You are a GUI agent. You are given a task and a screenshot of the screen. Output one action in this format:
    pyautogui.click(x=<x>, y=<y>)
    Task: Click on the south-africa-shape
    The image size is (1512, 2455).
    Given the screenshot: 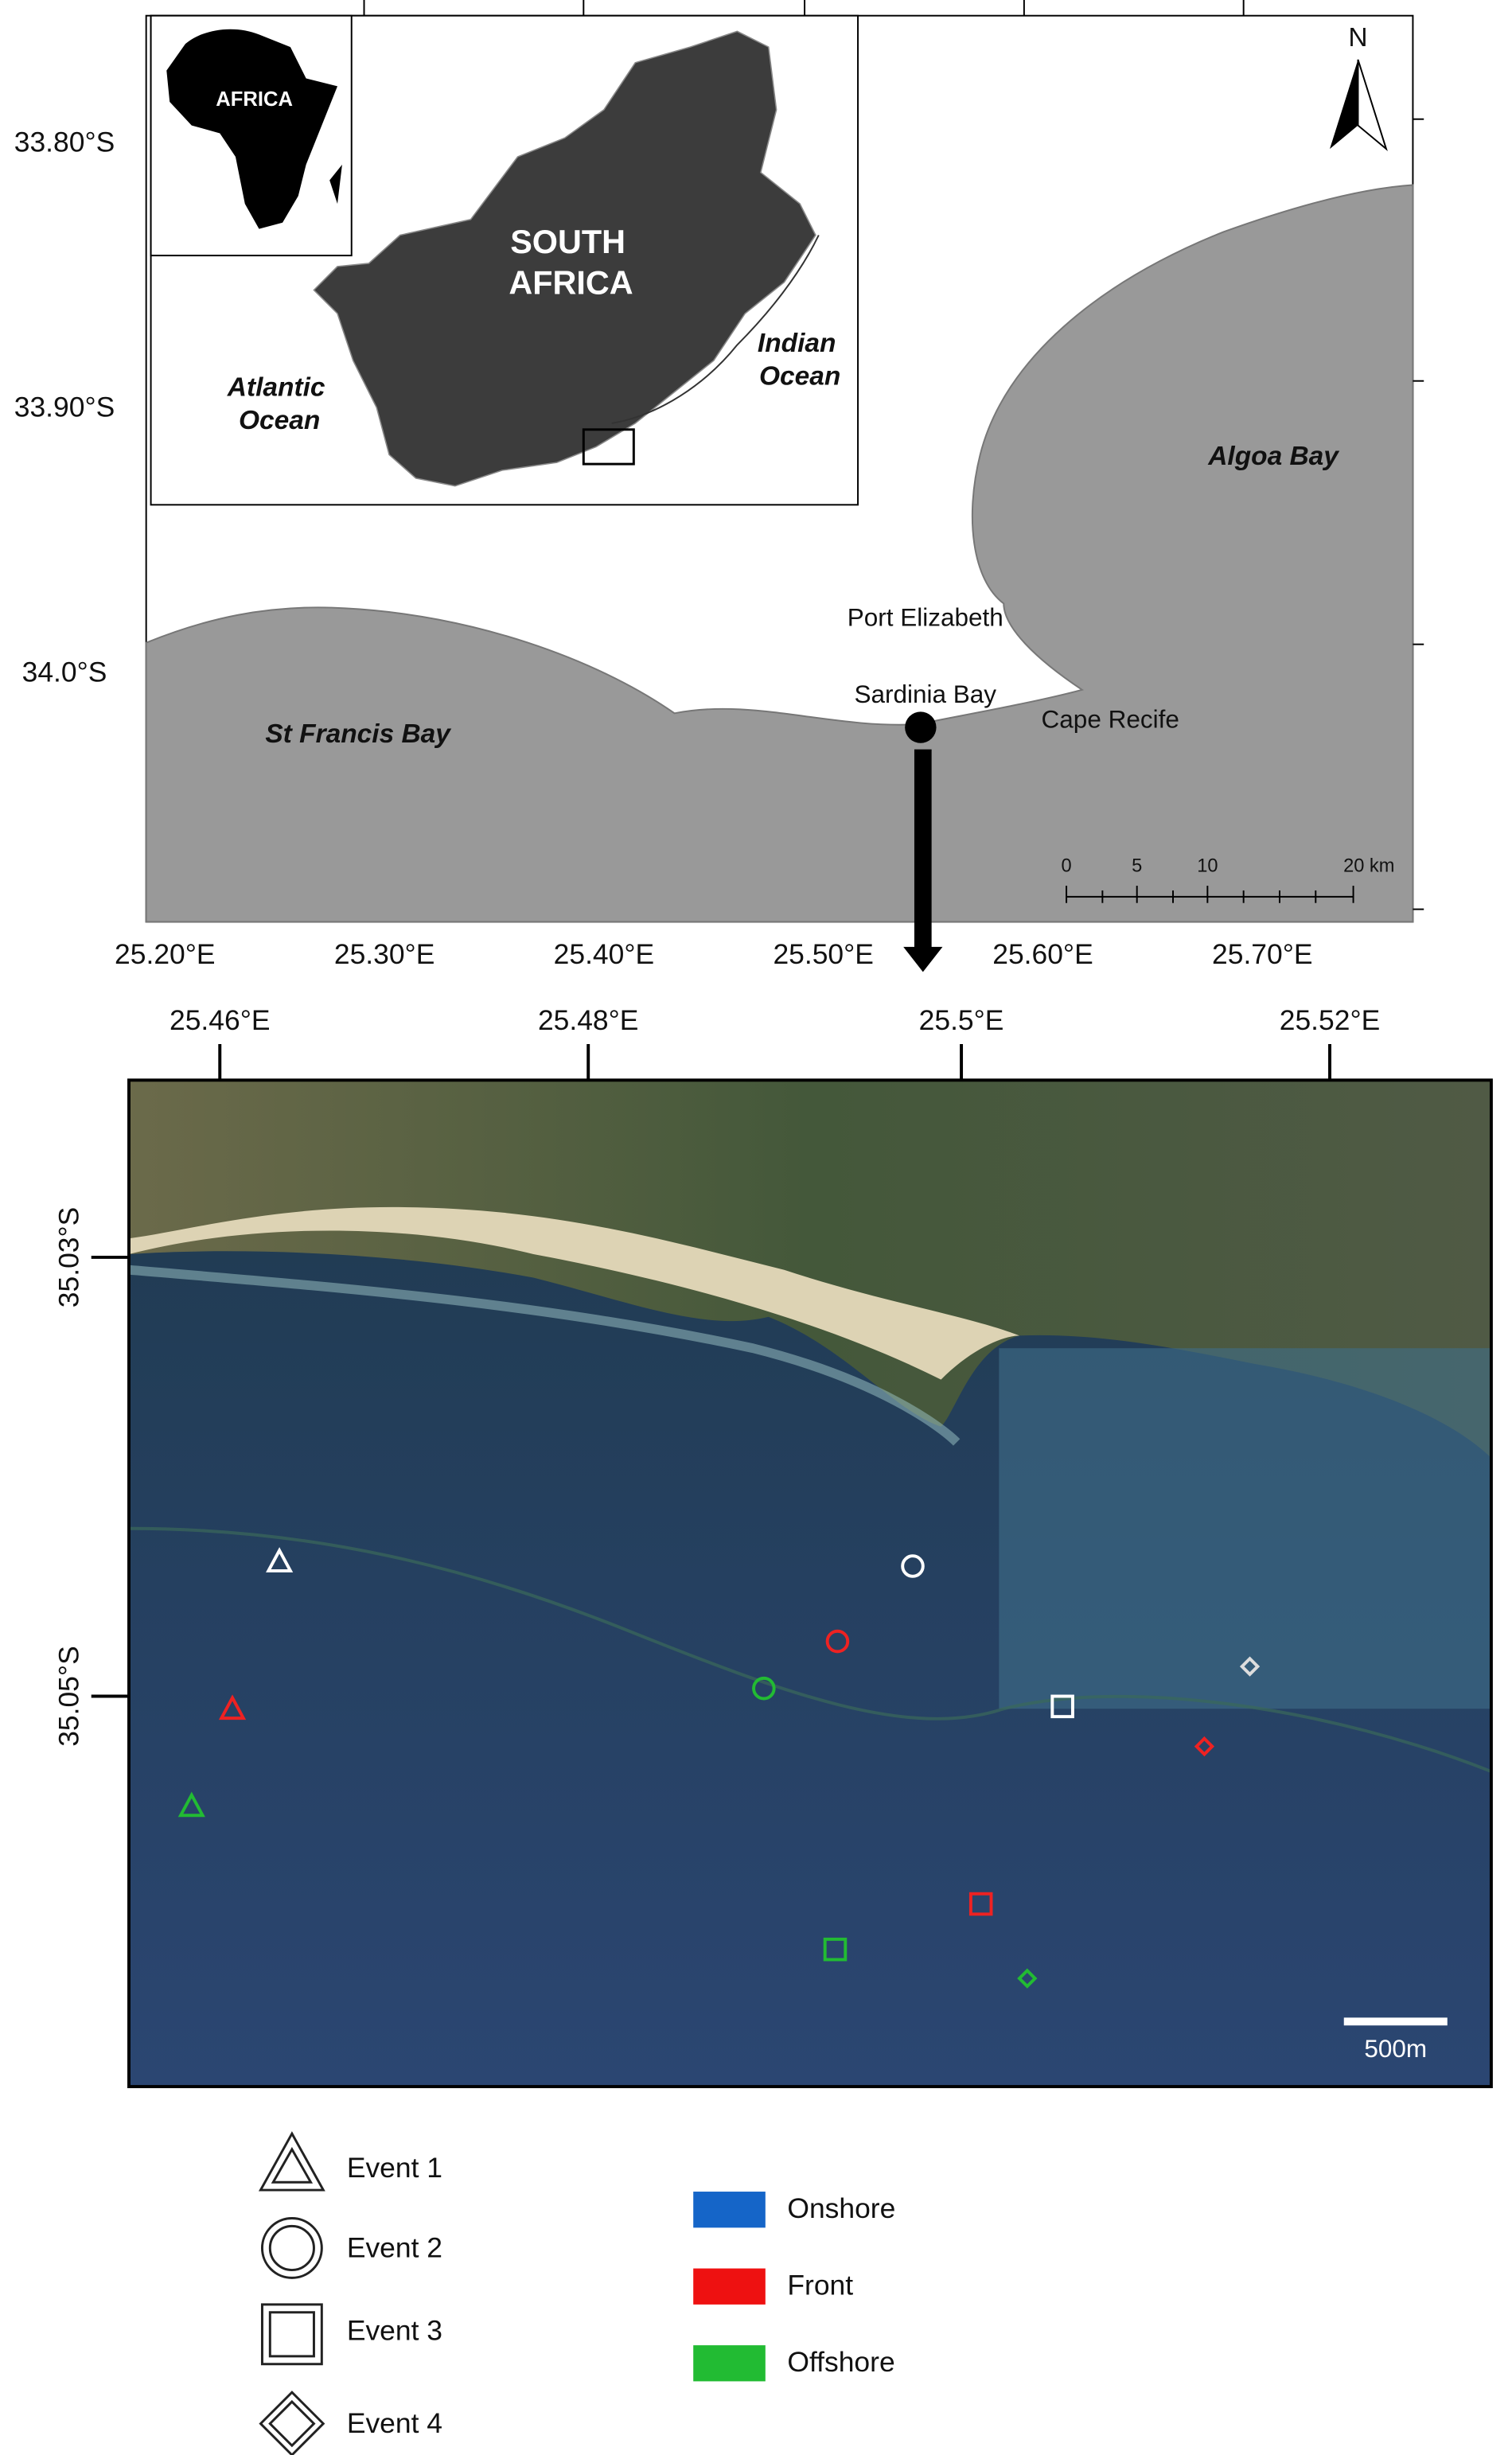 What is the action you would take?
    pyautogui.click(x=564, y=259)
    